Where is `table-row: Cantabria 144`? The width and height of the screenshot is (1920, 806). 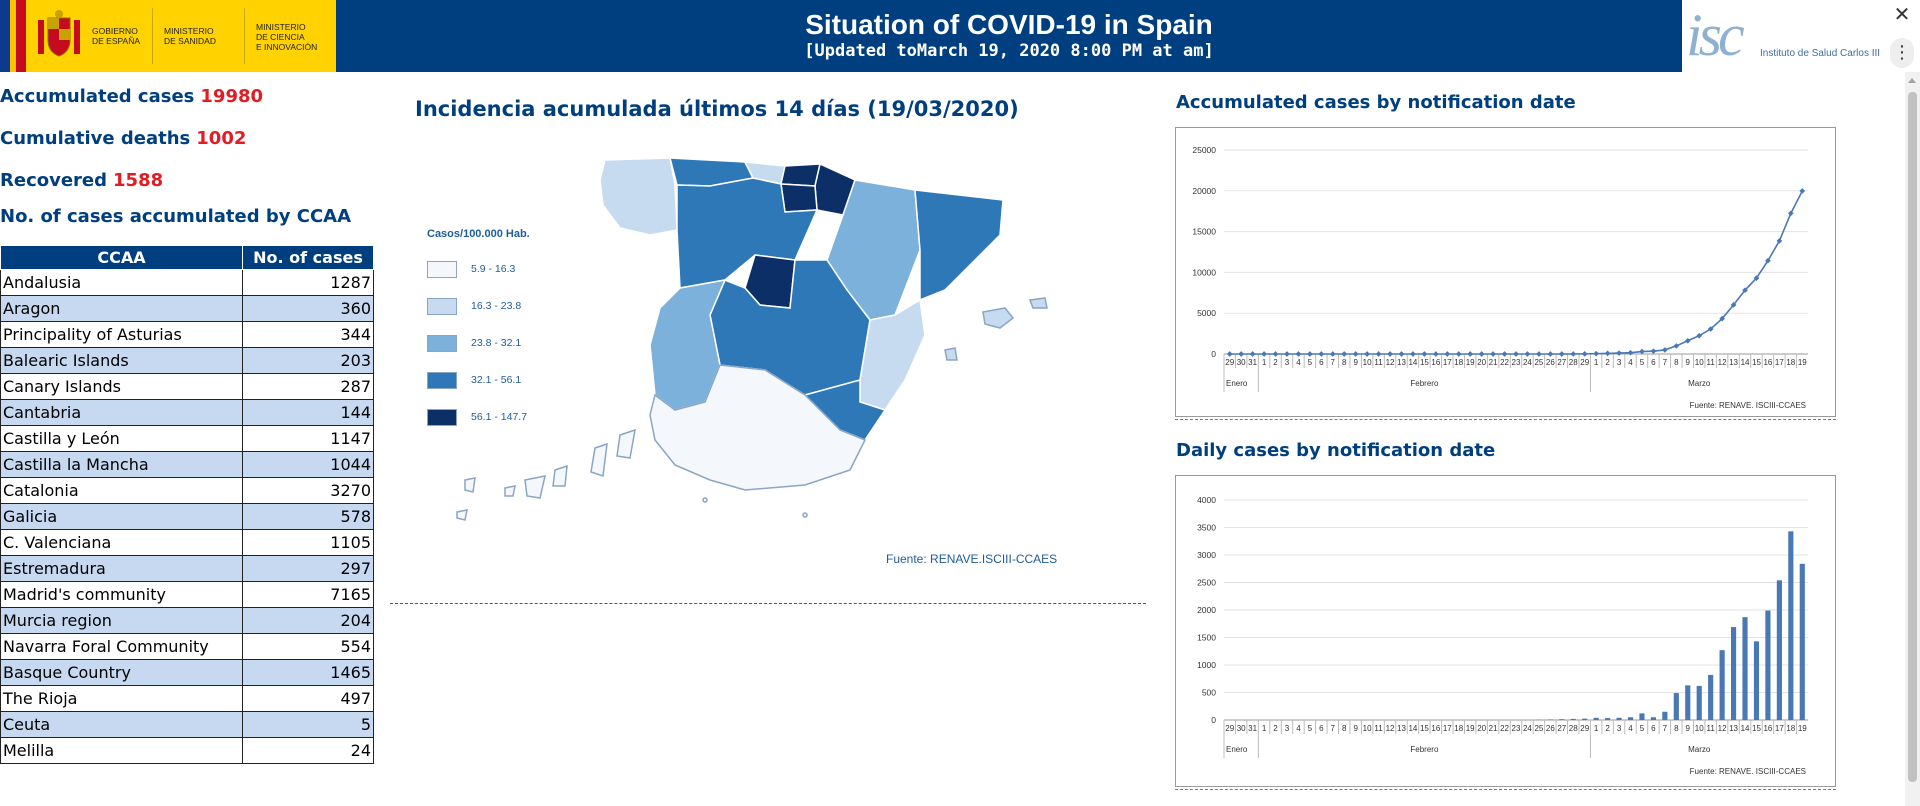 table-row: Cantabria 144 is located at coordinates (187, 412).